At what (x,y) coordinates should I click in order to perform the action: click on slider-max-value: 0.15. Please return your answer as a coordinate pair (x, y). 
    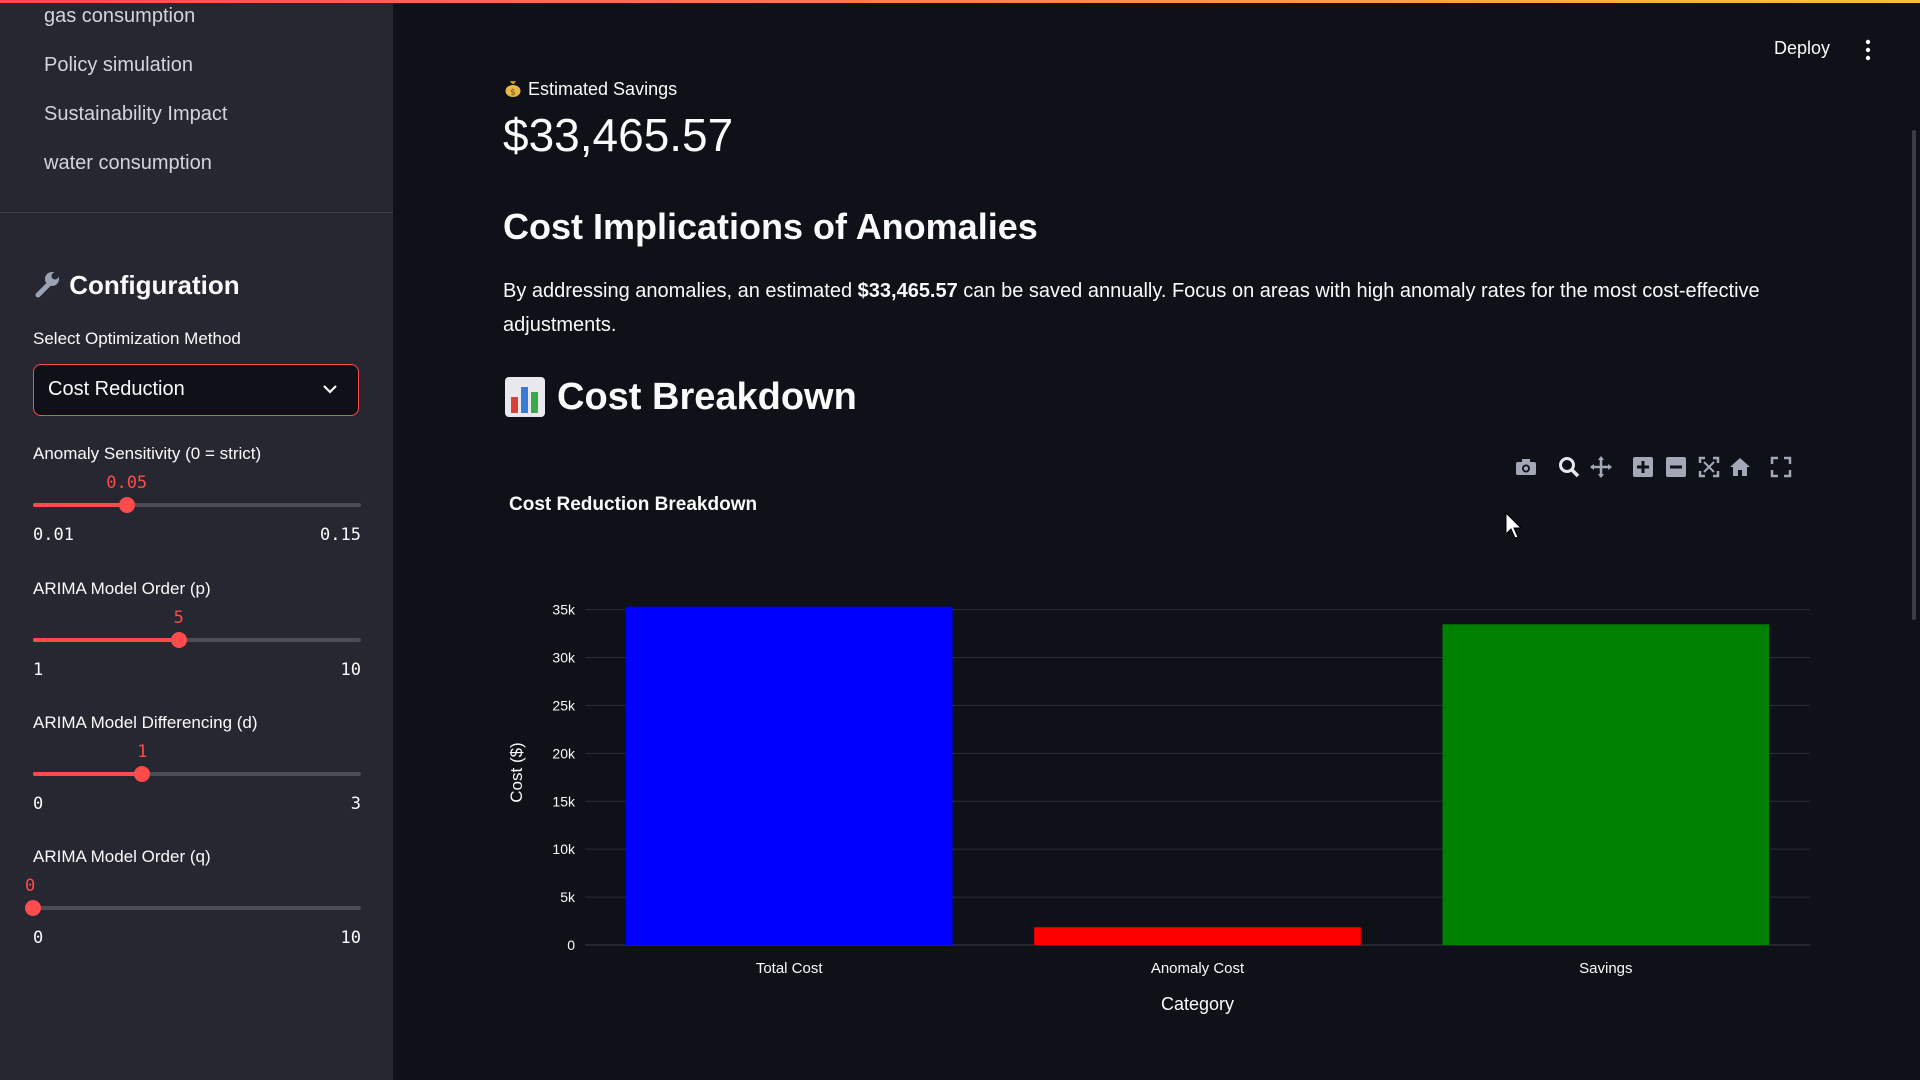
    Looking at the image, I should click on (340, 535).